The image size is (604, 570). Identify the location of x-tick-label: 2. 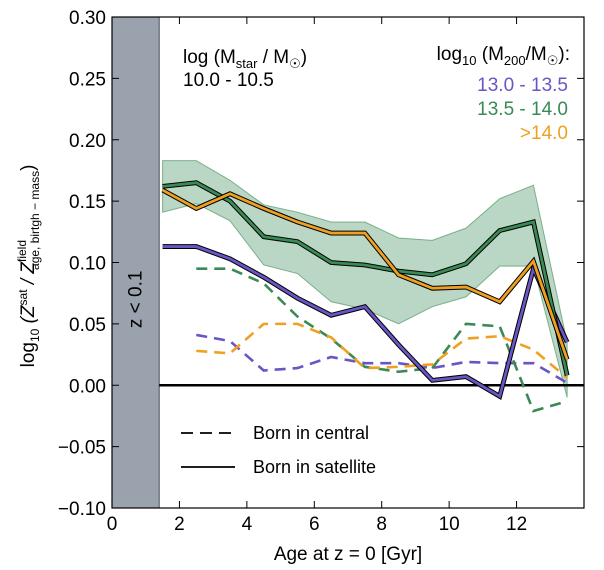
(179, 524).